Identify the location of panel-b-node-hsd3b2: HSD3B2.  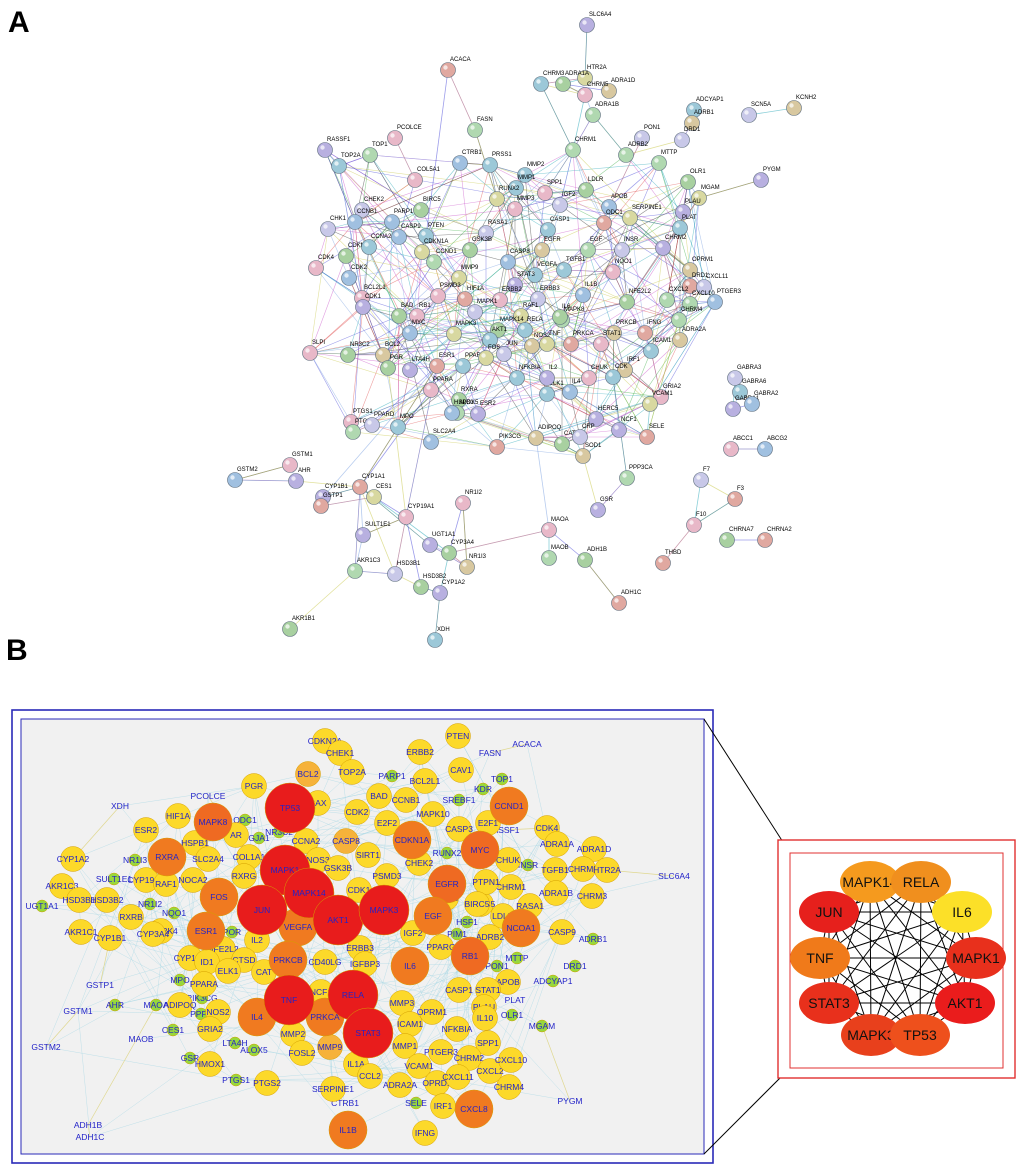
(107, 900).